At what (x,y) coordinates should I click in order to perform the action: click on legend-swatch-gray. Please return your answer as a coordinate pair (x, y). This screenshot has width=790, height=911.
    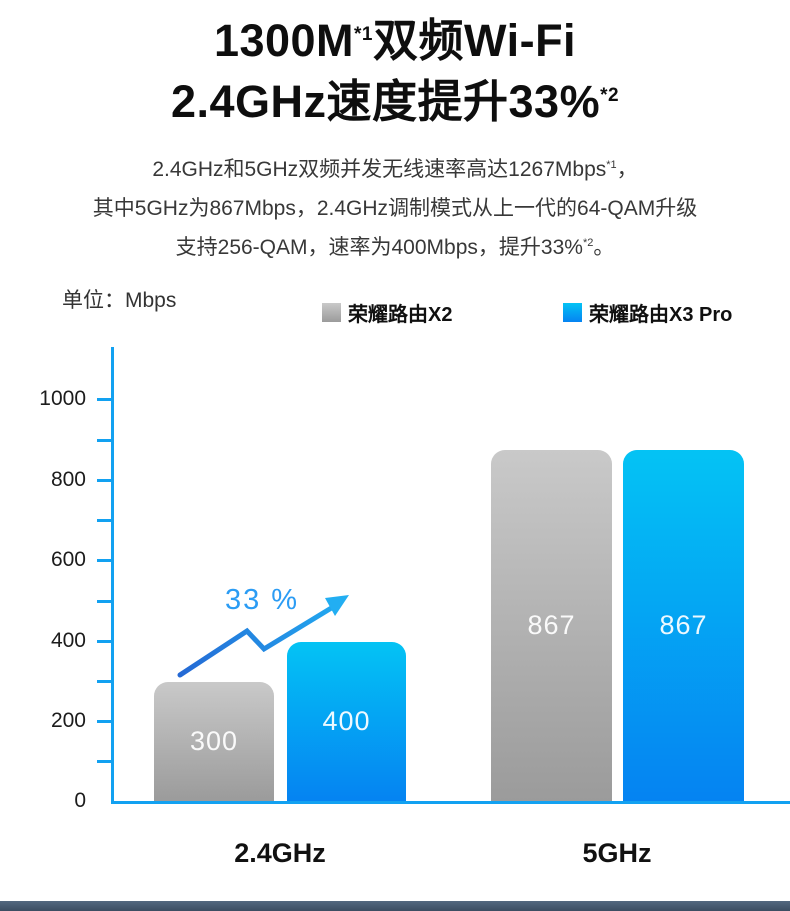
    Looking at the image, I should click on (331, 312).